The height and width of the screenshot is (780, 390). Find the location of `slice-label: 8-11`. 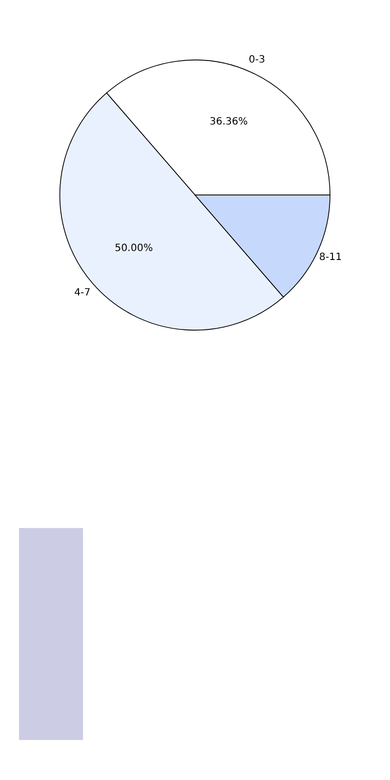

slice-label: 8-11 is located at coordinates (330, 257).